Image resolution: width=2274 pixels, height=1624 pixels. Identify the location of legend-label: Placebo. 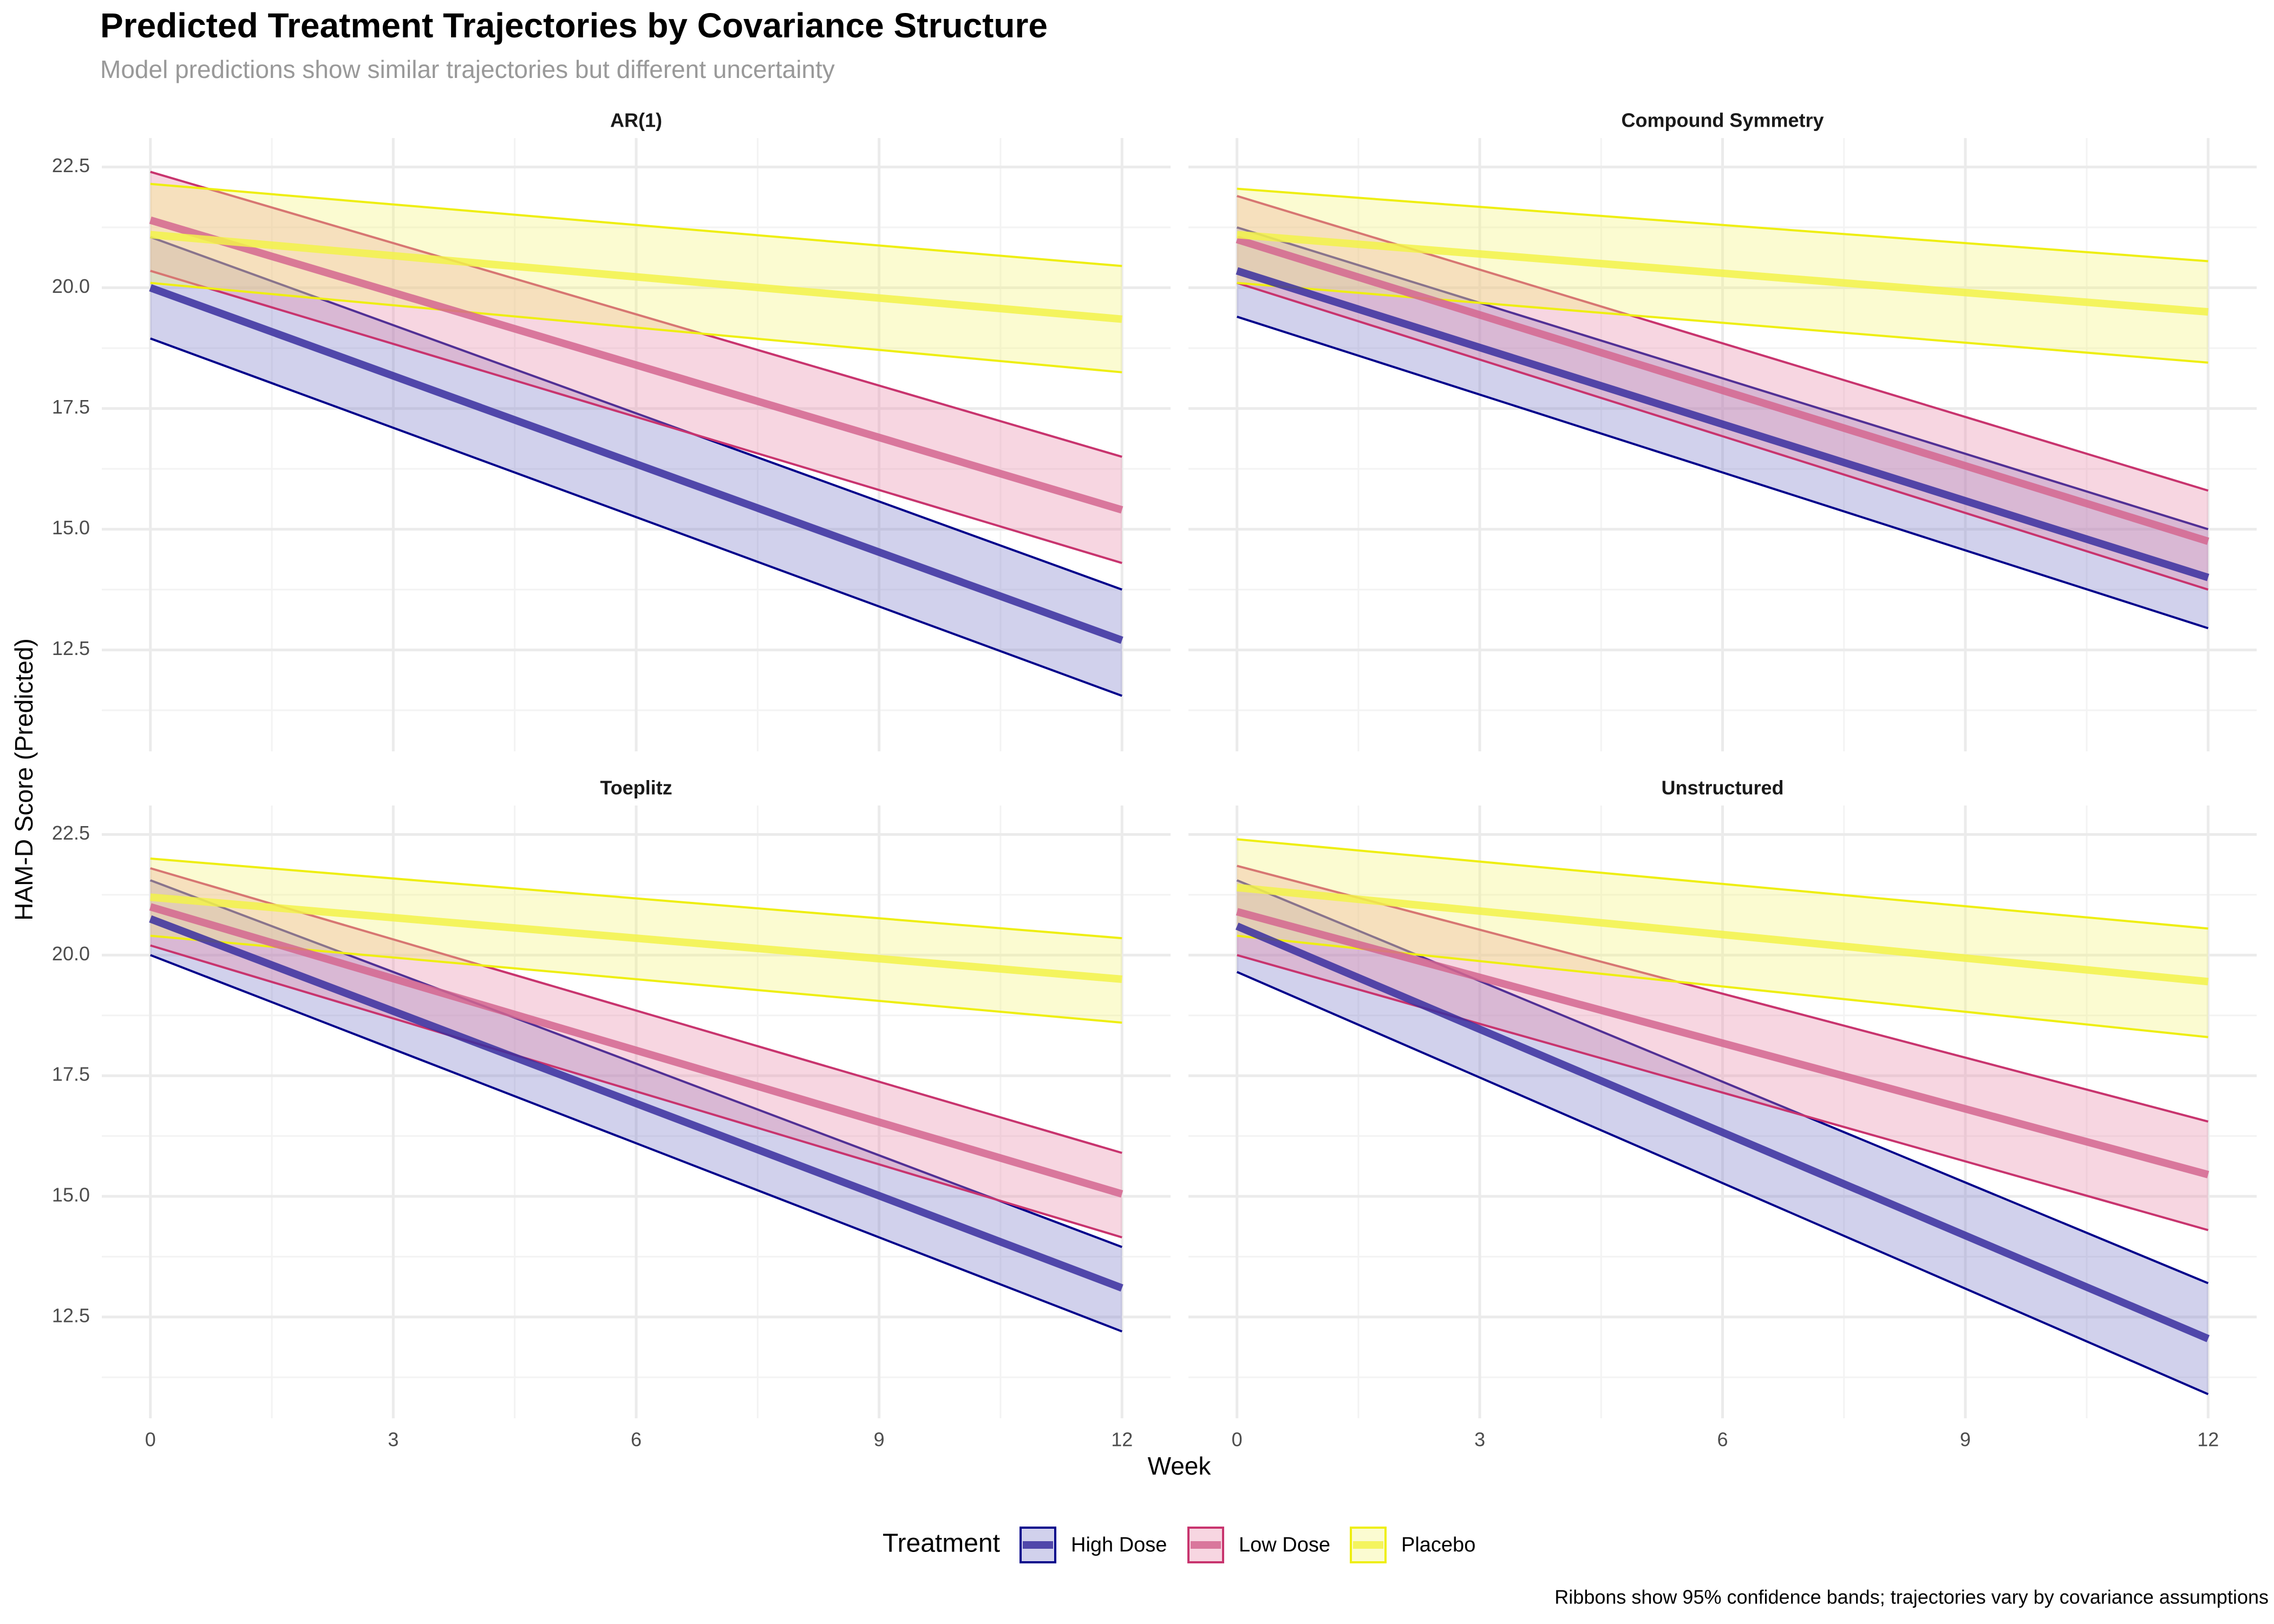
(1438, 1545).